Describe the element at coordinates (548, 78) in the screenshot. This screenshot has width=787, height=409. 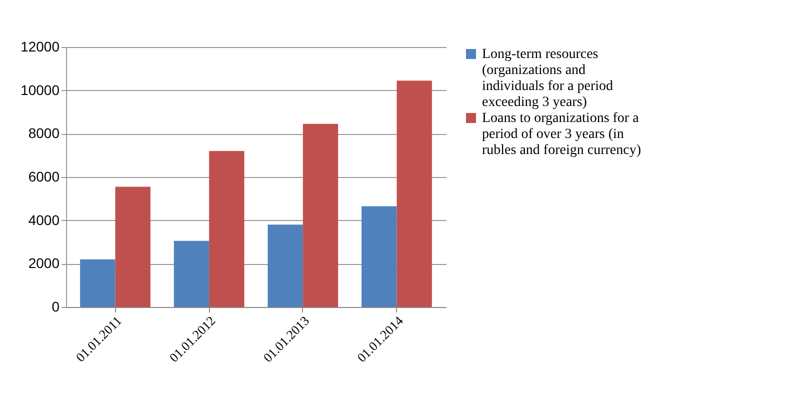
I see `legend-label: Long-term resources (organizations and individuals for a period exceeding 3 years)` at that location.